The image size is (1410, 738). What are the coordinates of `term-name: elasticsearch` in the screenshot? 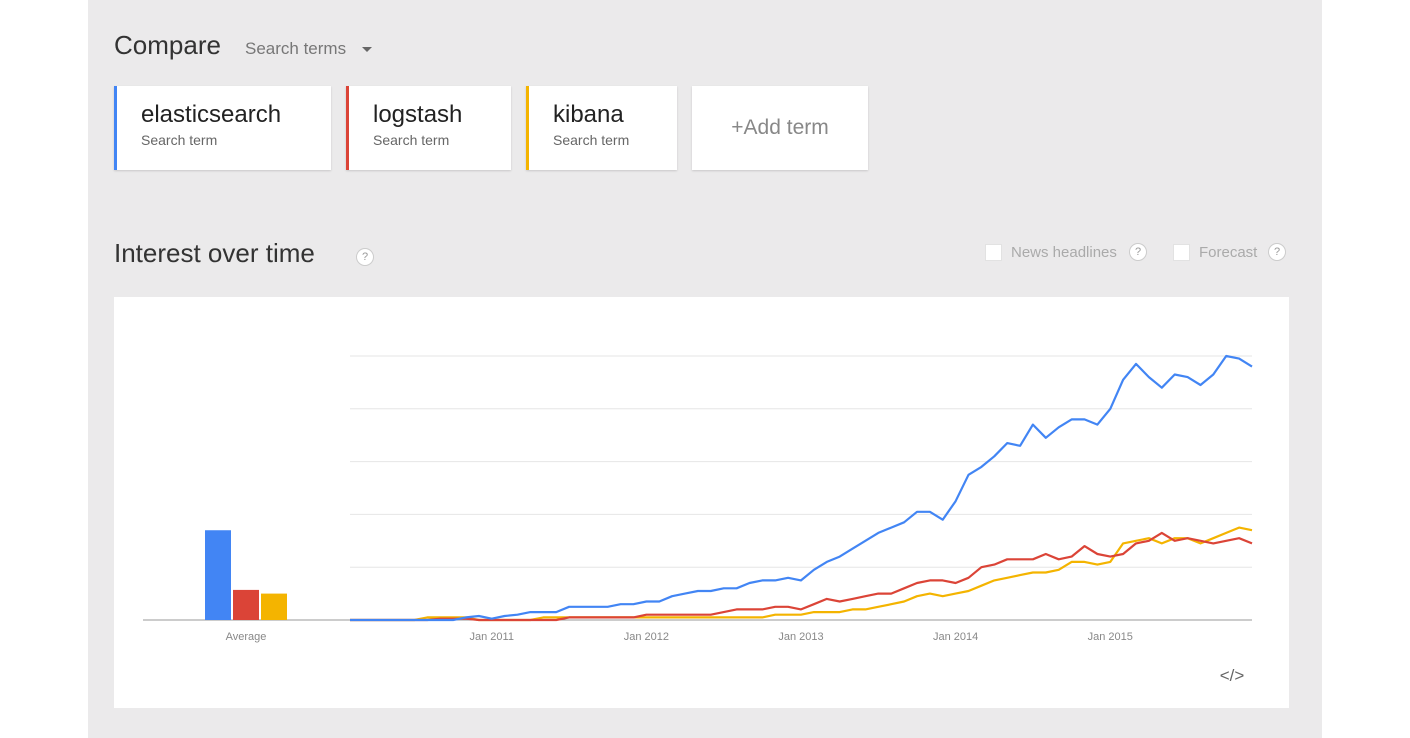 It's located at (211, 114).